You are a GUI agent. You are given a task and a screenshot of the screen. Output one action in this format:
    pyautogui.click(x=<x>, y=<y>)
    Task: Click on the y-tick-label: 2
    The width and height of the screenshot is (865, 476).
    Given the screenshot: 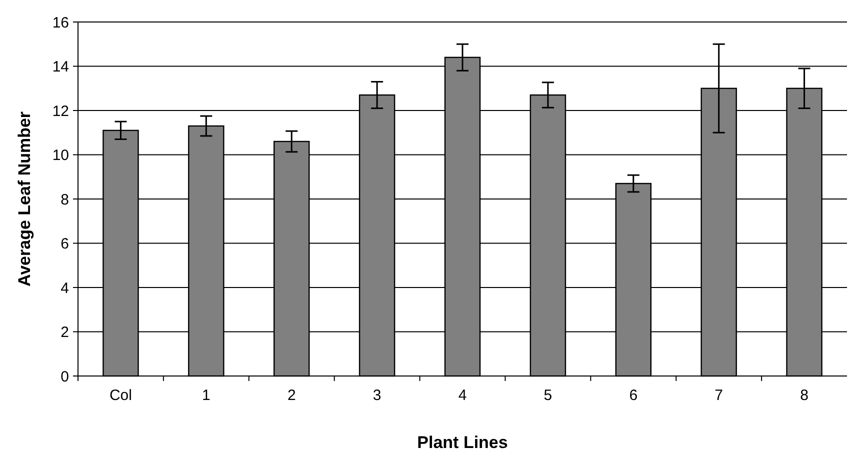 What is the action you would take?
    pyautogui.click(x=64, y=332)
    